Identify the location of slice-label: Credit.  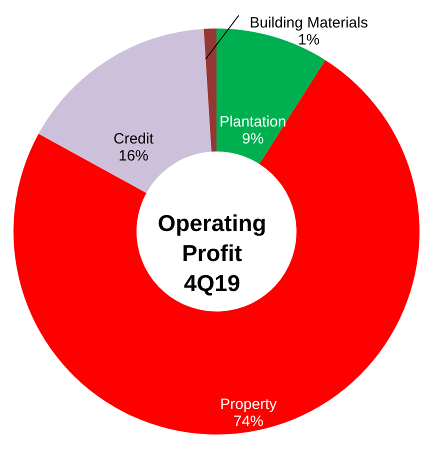
(133, 139).